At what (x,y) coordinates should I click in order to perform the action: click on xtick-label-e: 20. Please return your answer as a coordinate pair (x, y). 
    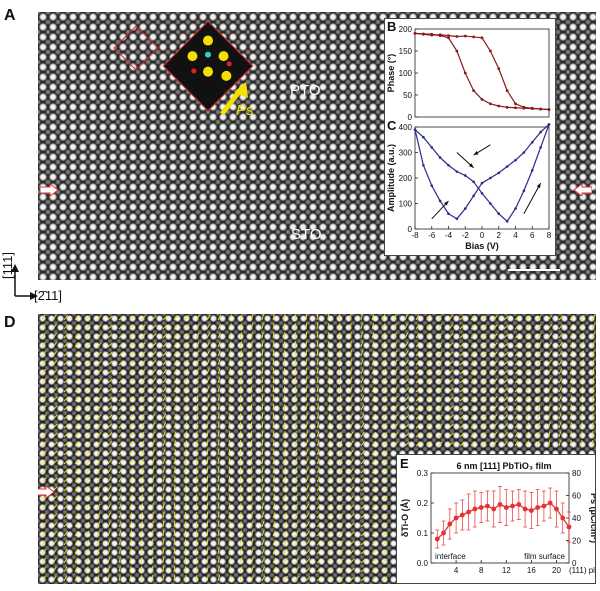
    Looking at the image, I should click on (556, 570).